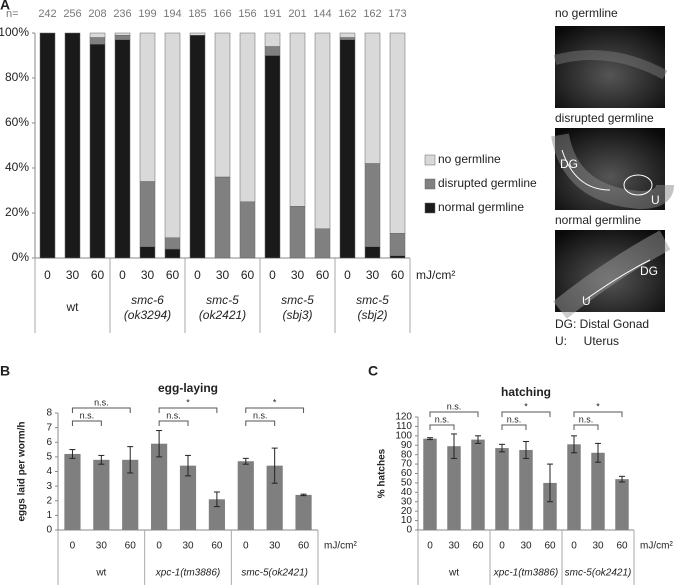 This screenshot has width=684, height=585. What do you see at coordinates (17, 77) in the screenshot?
I see `y-tick-label: 80%` at bounding box center [17, 77].